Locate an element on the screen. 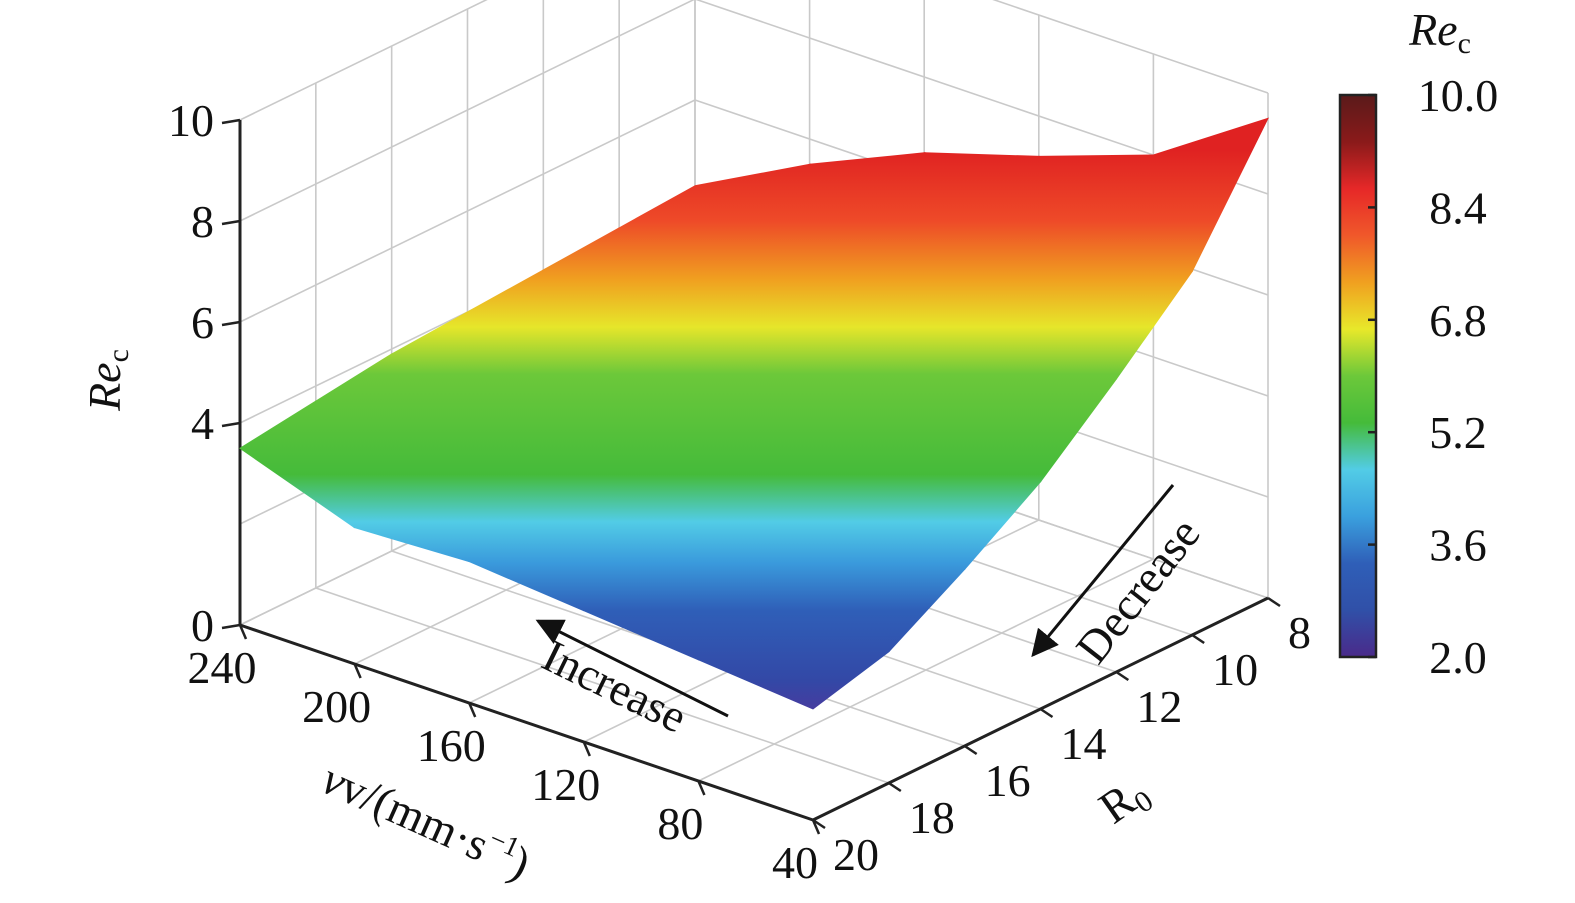 The height and width of the screenshot is (903, 1575). z-tick-label: 10 is located at coordinates (191, 120).